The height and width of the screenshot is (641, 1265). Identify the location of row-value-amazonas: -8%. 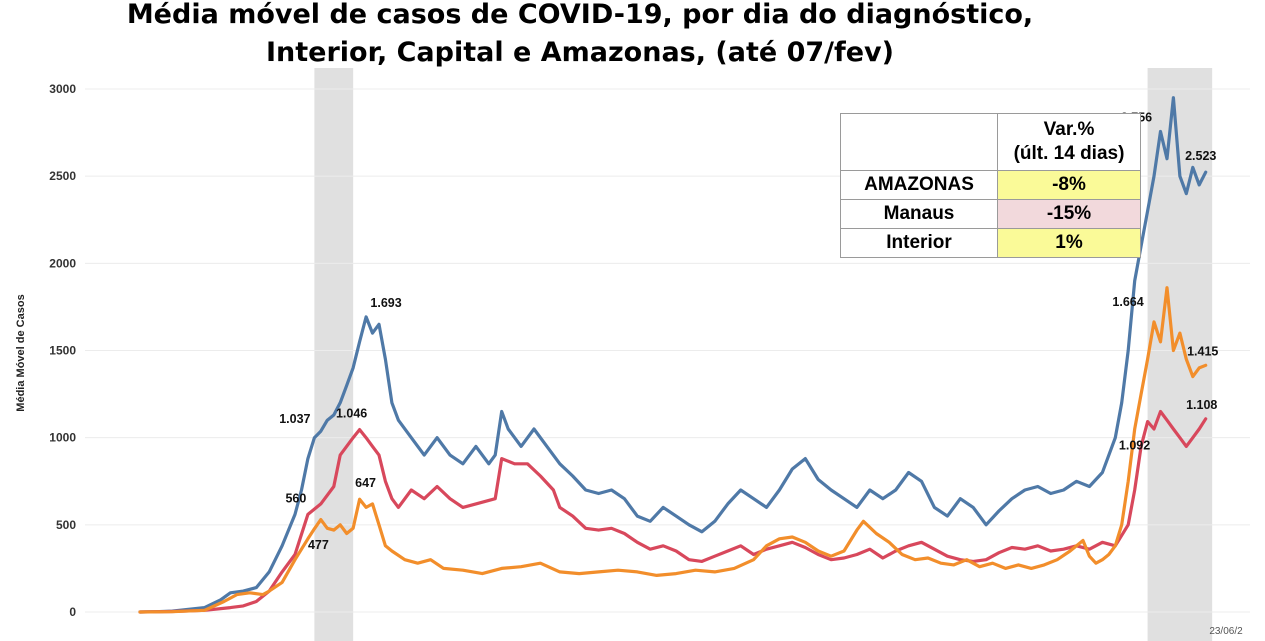
(1069, 185).